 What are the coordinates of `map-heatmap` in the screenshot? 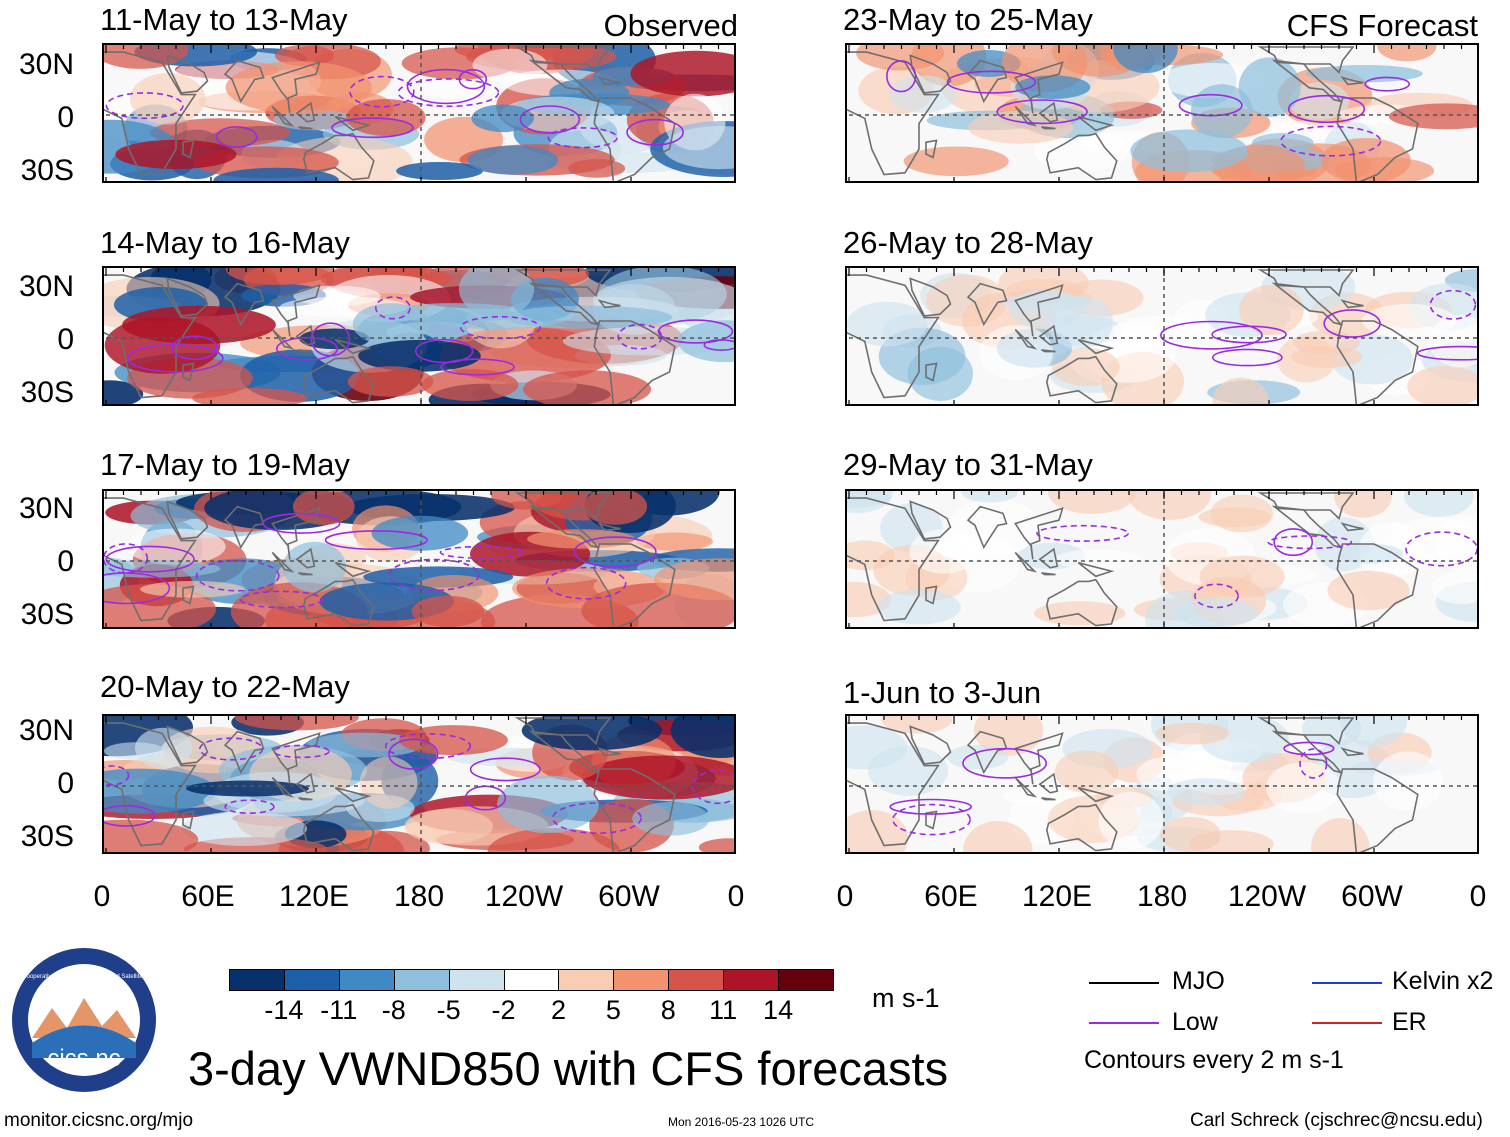 It's located at (419, 784).